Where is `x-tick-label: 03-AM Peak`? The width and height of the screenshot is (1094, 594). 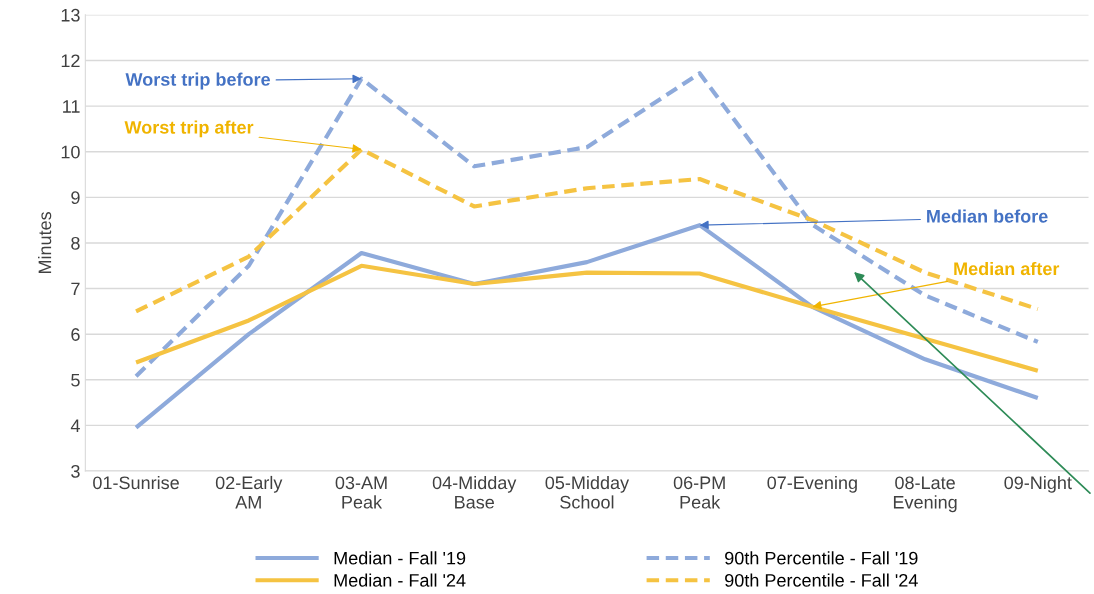
x-tick-label: 03-AM Peak is located at coordinates (361, 492).